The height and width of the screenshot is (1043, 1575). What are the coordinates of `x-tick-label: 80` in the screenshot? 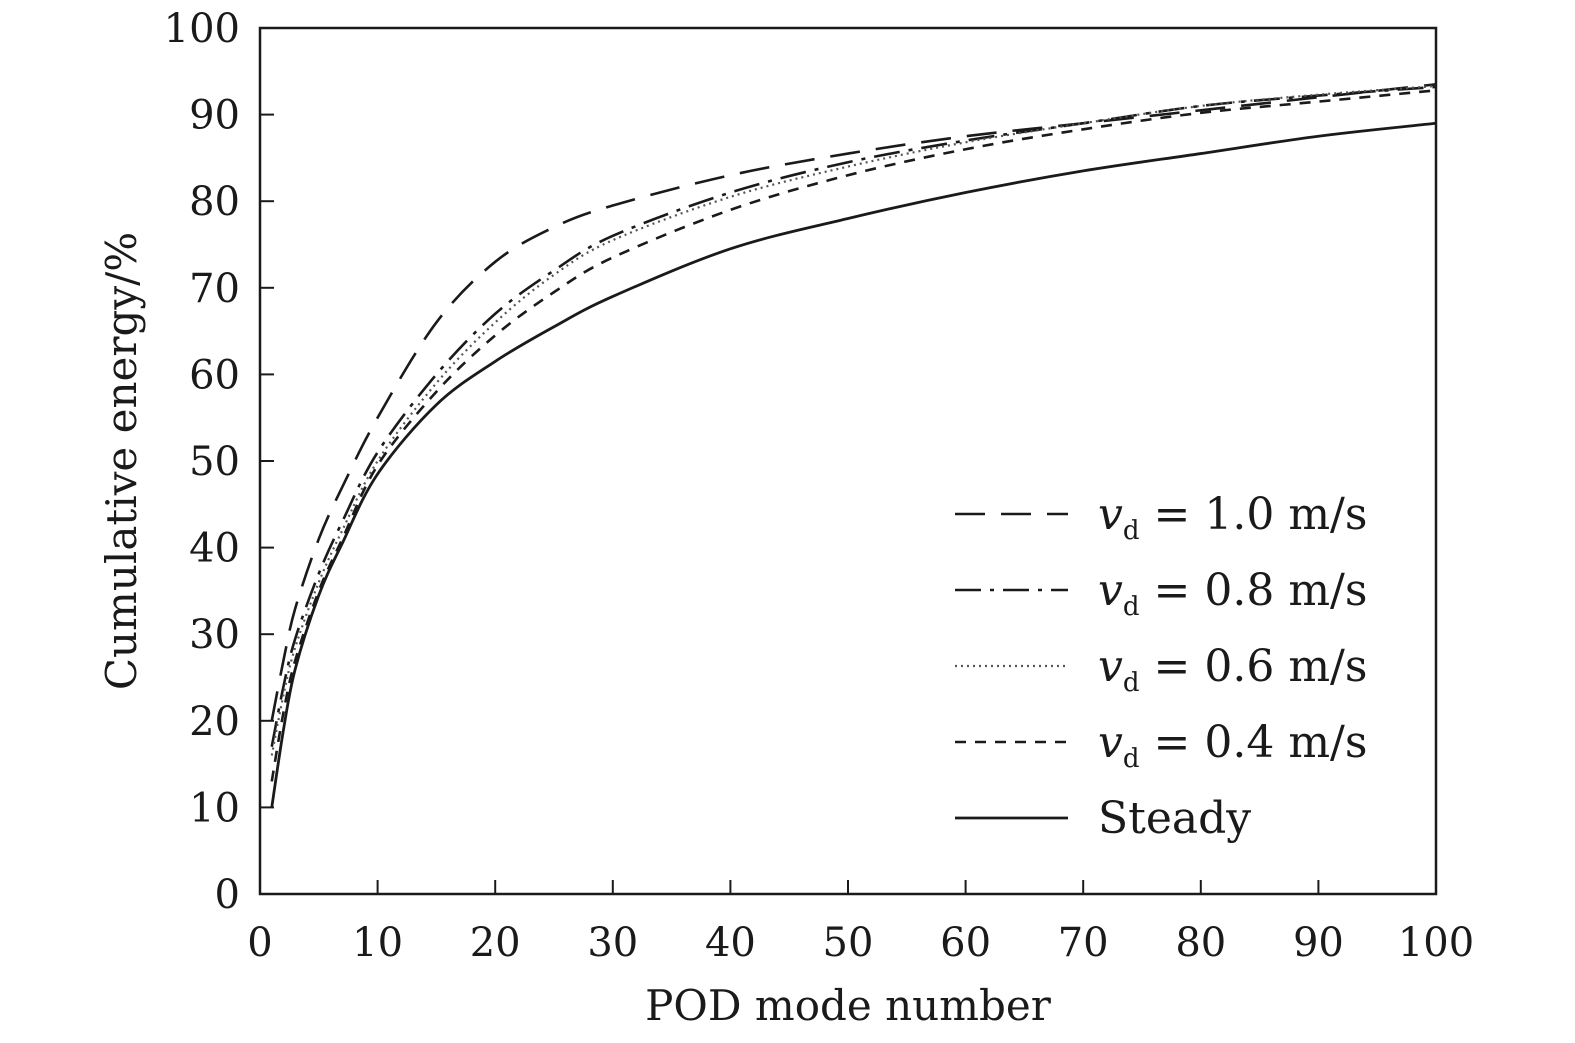 It's located at (1200, 943).